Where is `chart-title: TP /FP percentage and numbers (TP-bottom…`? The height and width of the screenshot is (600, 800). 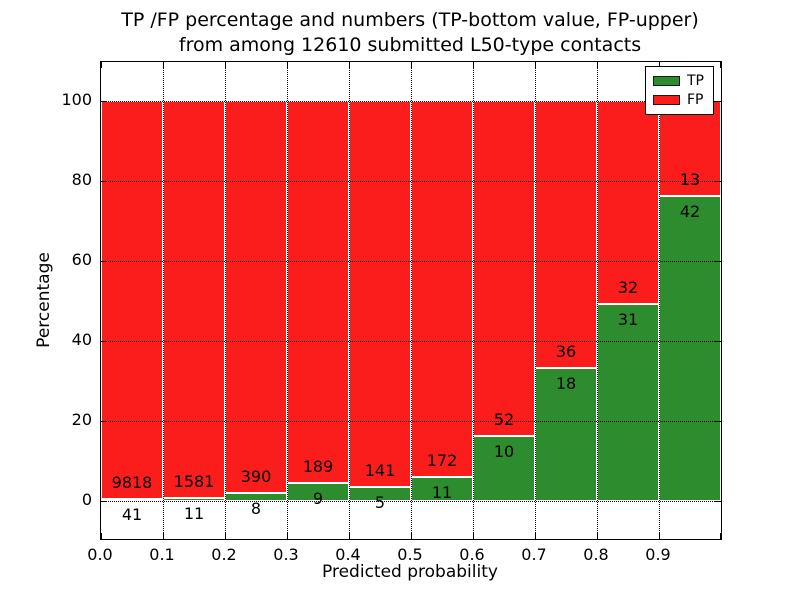
chart-title: TP /FP percentage and numbers (TP-bottom… is located at coordinates (410, 33).